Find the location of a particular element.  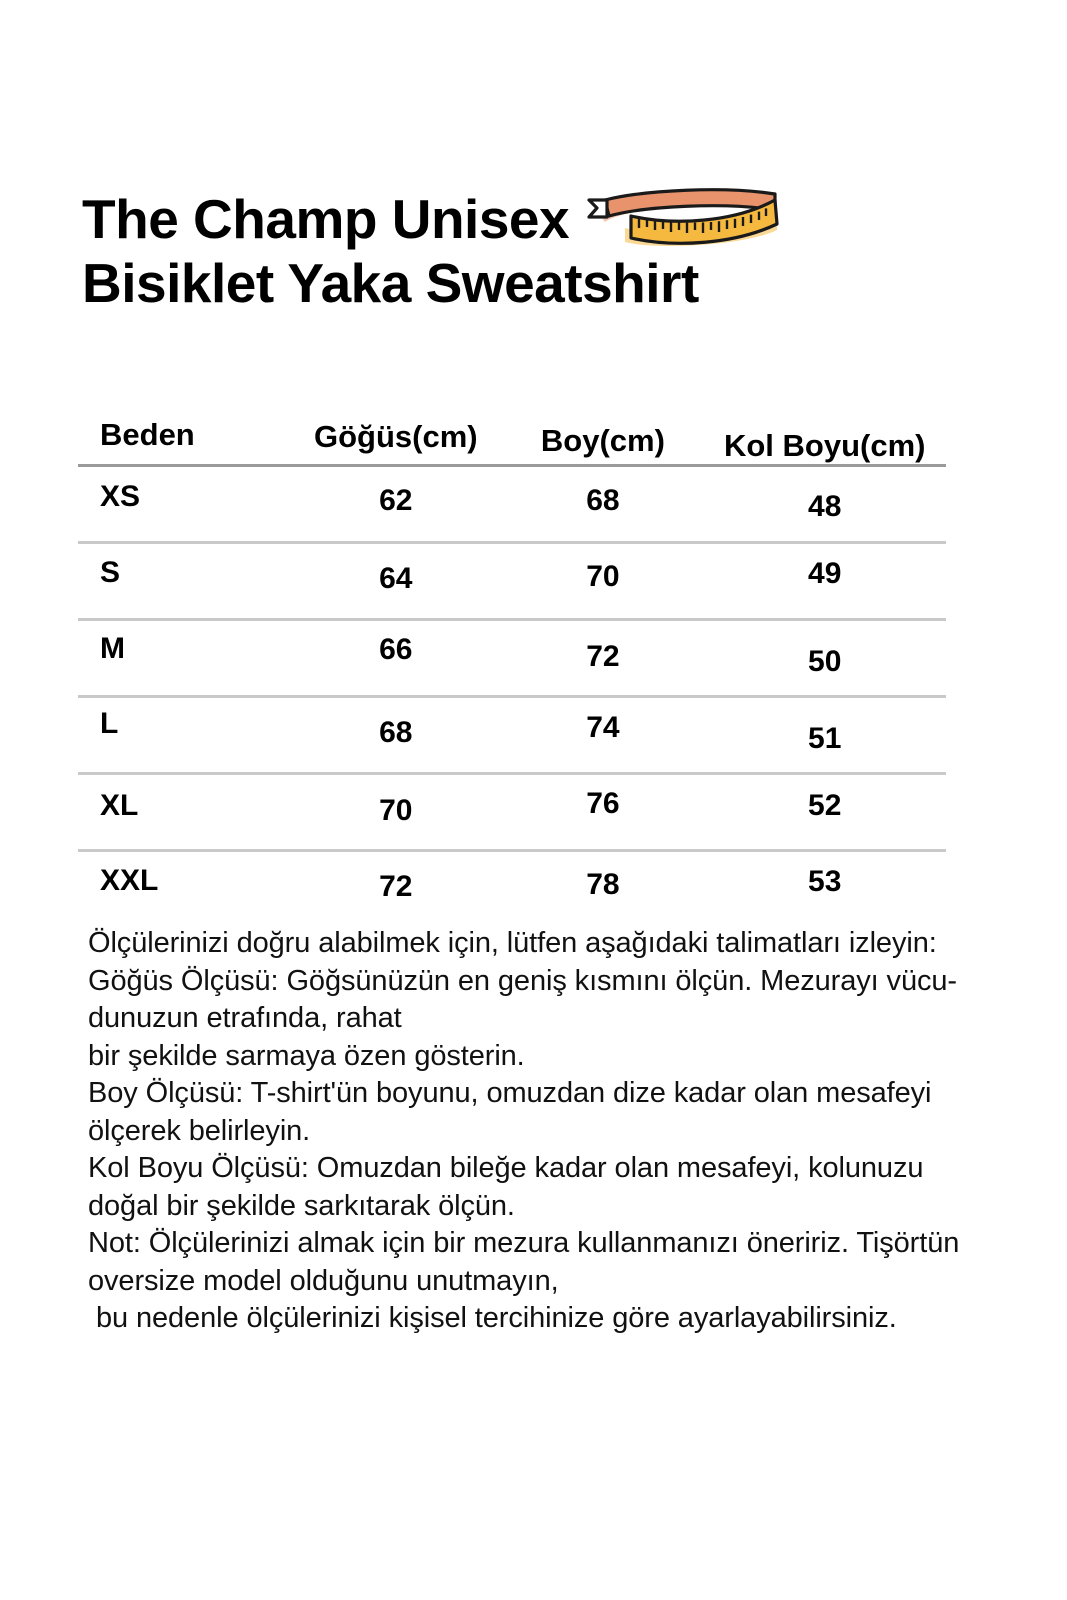

cell-size: XXL is located at coordinates (129, 880).